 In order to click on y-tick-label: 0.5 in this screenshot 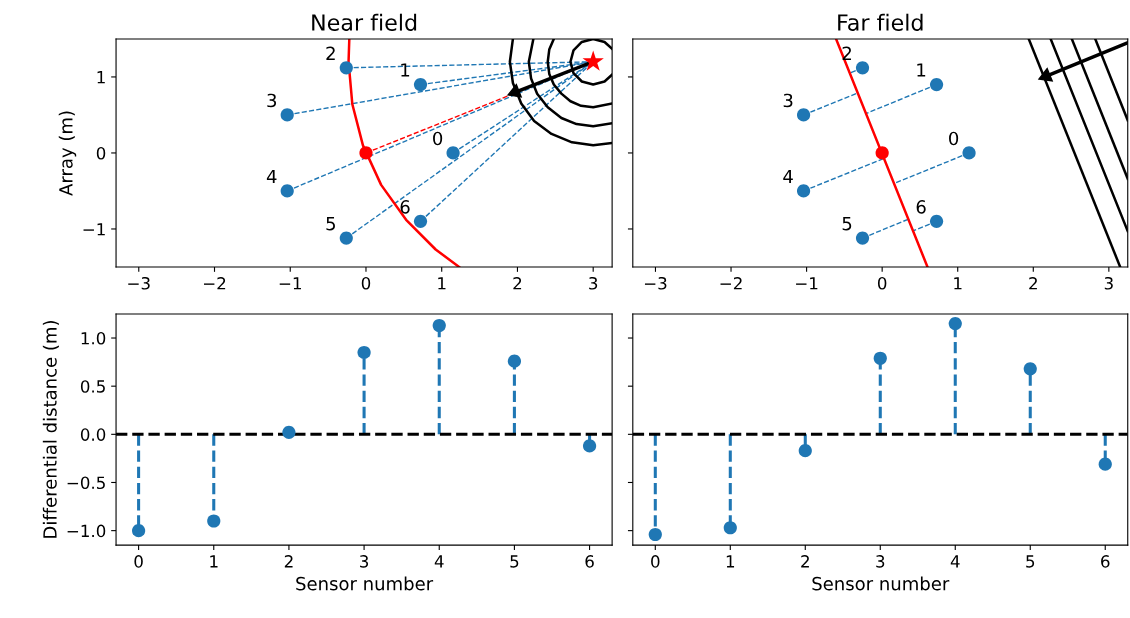, I will do `click(92, 386)`.